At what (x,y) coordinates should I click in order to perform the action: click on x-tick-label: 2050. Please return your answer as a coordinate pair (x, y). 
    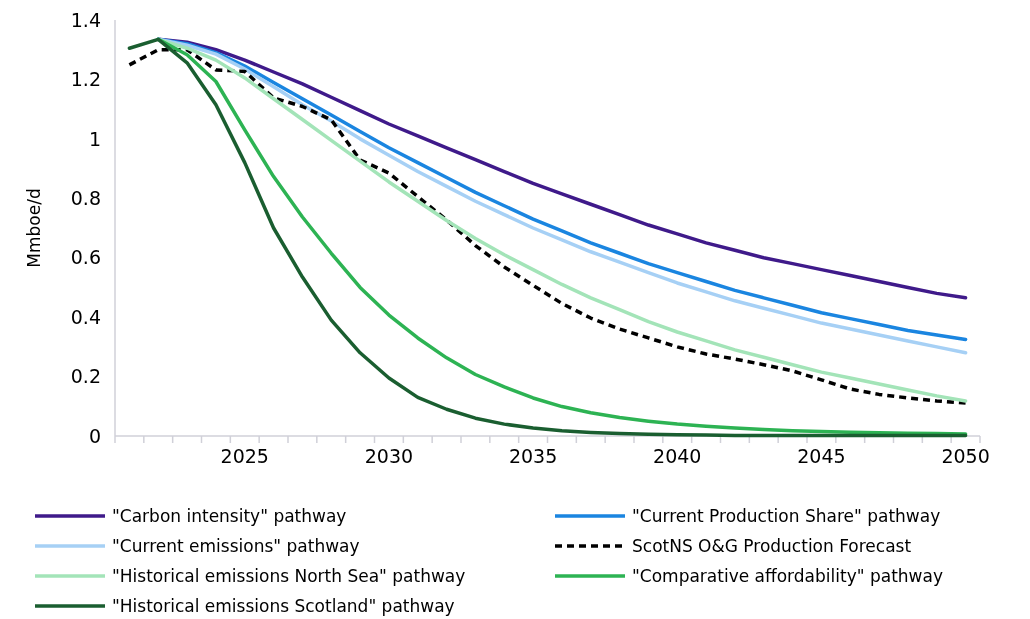
    Looking at the image, I should click on (965, 456).